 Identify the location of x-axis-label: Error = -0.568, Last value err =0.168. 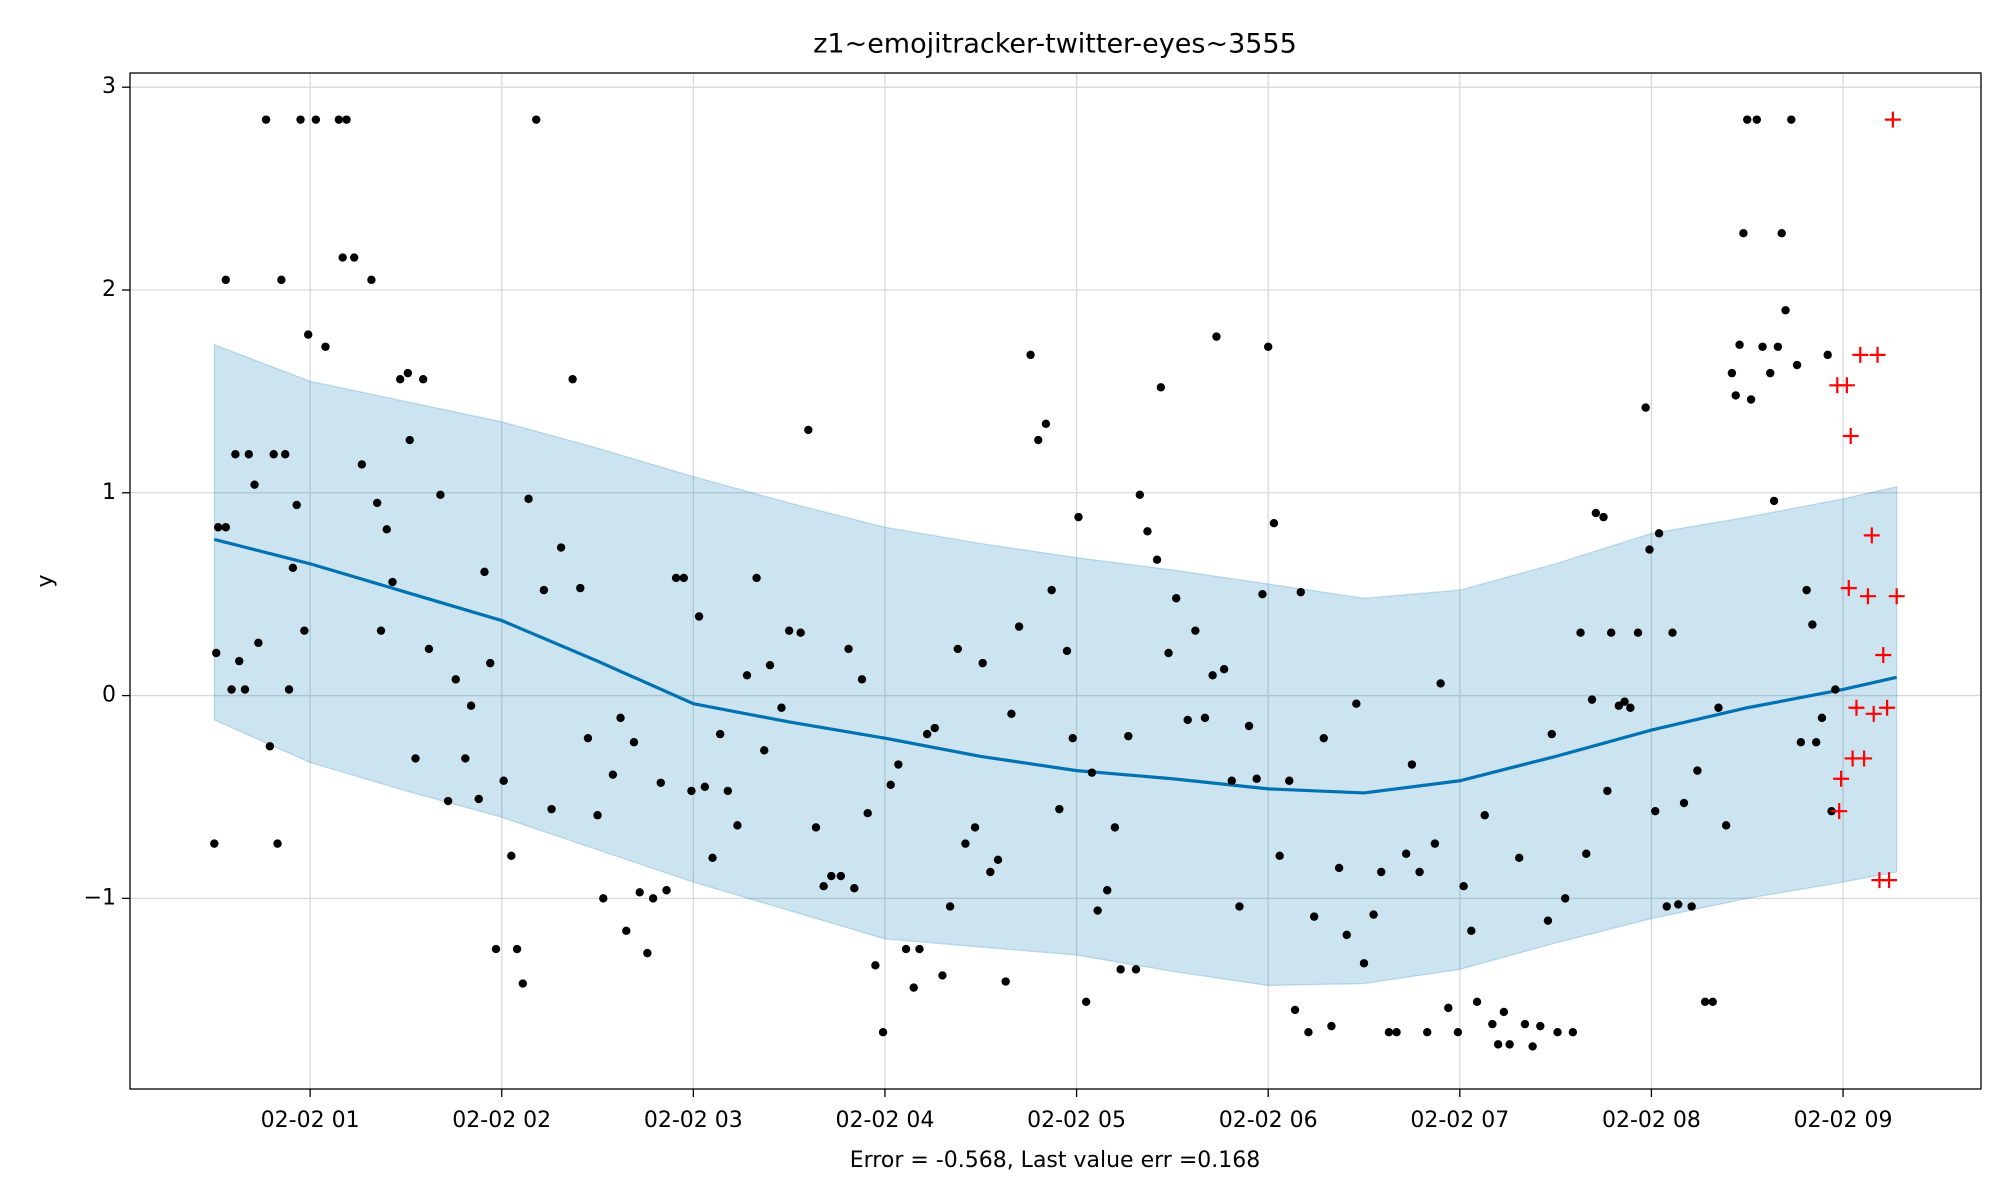
(1055, 1160).